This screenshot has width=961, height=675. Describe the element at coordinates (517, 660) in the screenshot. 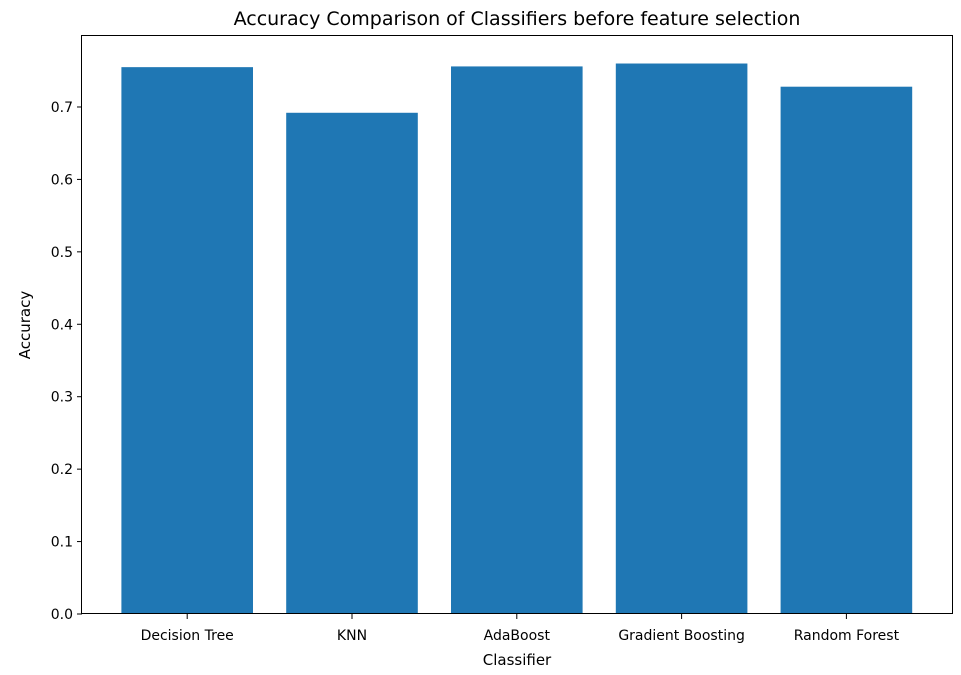

I see `x-axis-label: Classifier` at that location.